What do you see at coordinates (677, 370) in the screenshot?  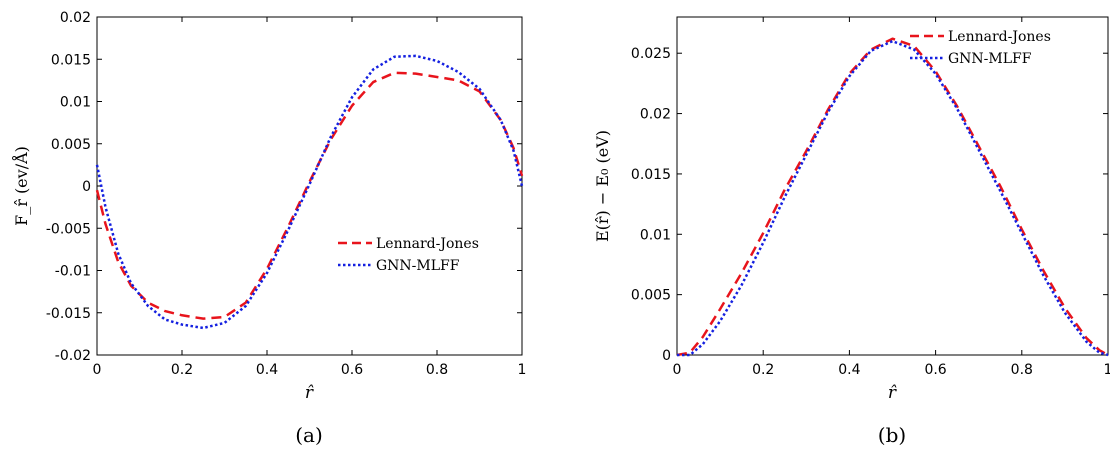 I see `chart-b-xtick-label: 0` at bounding box center [677, 370].